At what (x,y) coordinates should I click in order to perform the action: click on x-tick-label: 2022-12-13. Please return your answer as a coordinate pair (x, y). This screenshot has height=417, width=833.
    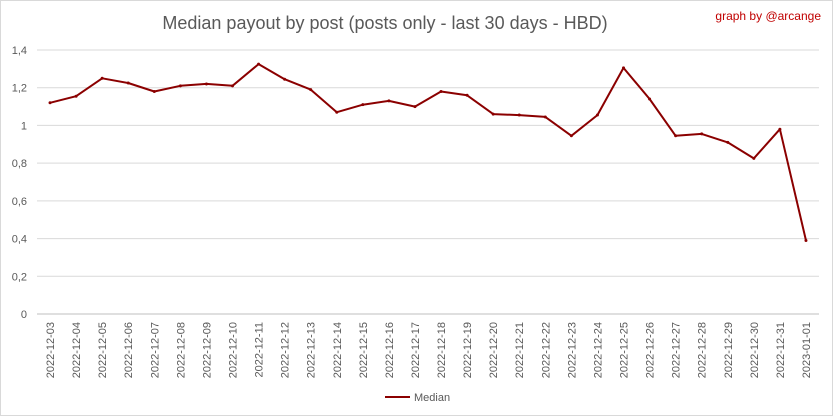
    Looking at the image, I should click on (312, 350).